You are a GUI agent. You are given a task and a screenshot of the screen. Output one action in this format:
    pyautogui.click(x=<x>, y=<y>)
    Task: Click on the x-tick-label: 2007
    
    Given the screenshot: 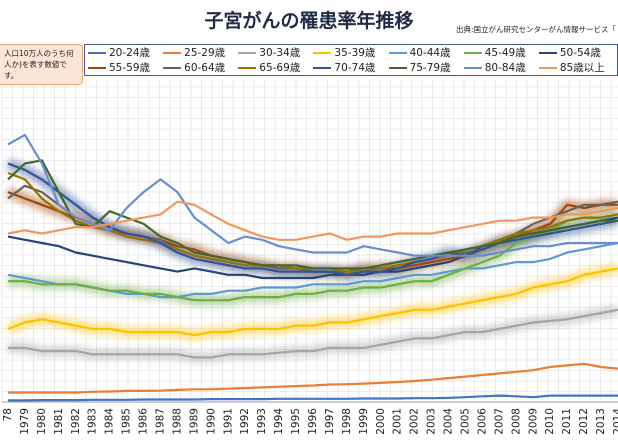 What is the action you would take?
    pyautogui.click(x=499, y=421)
    